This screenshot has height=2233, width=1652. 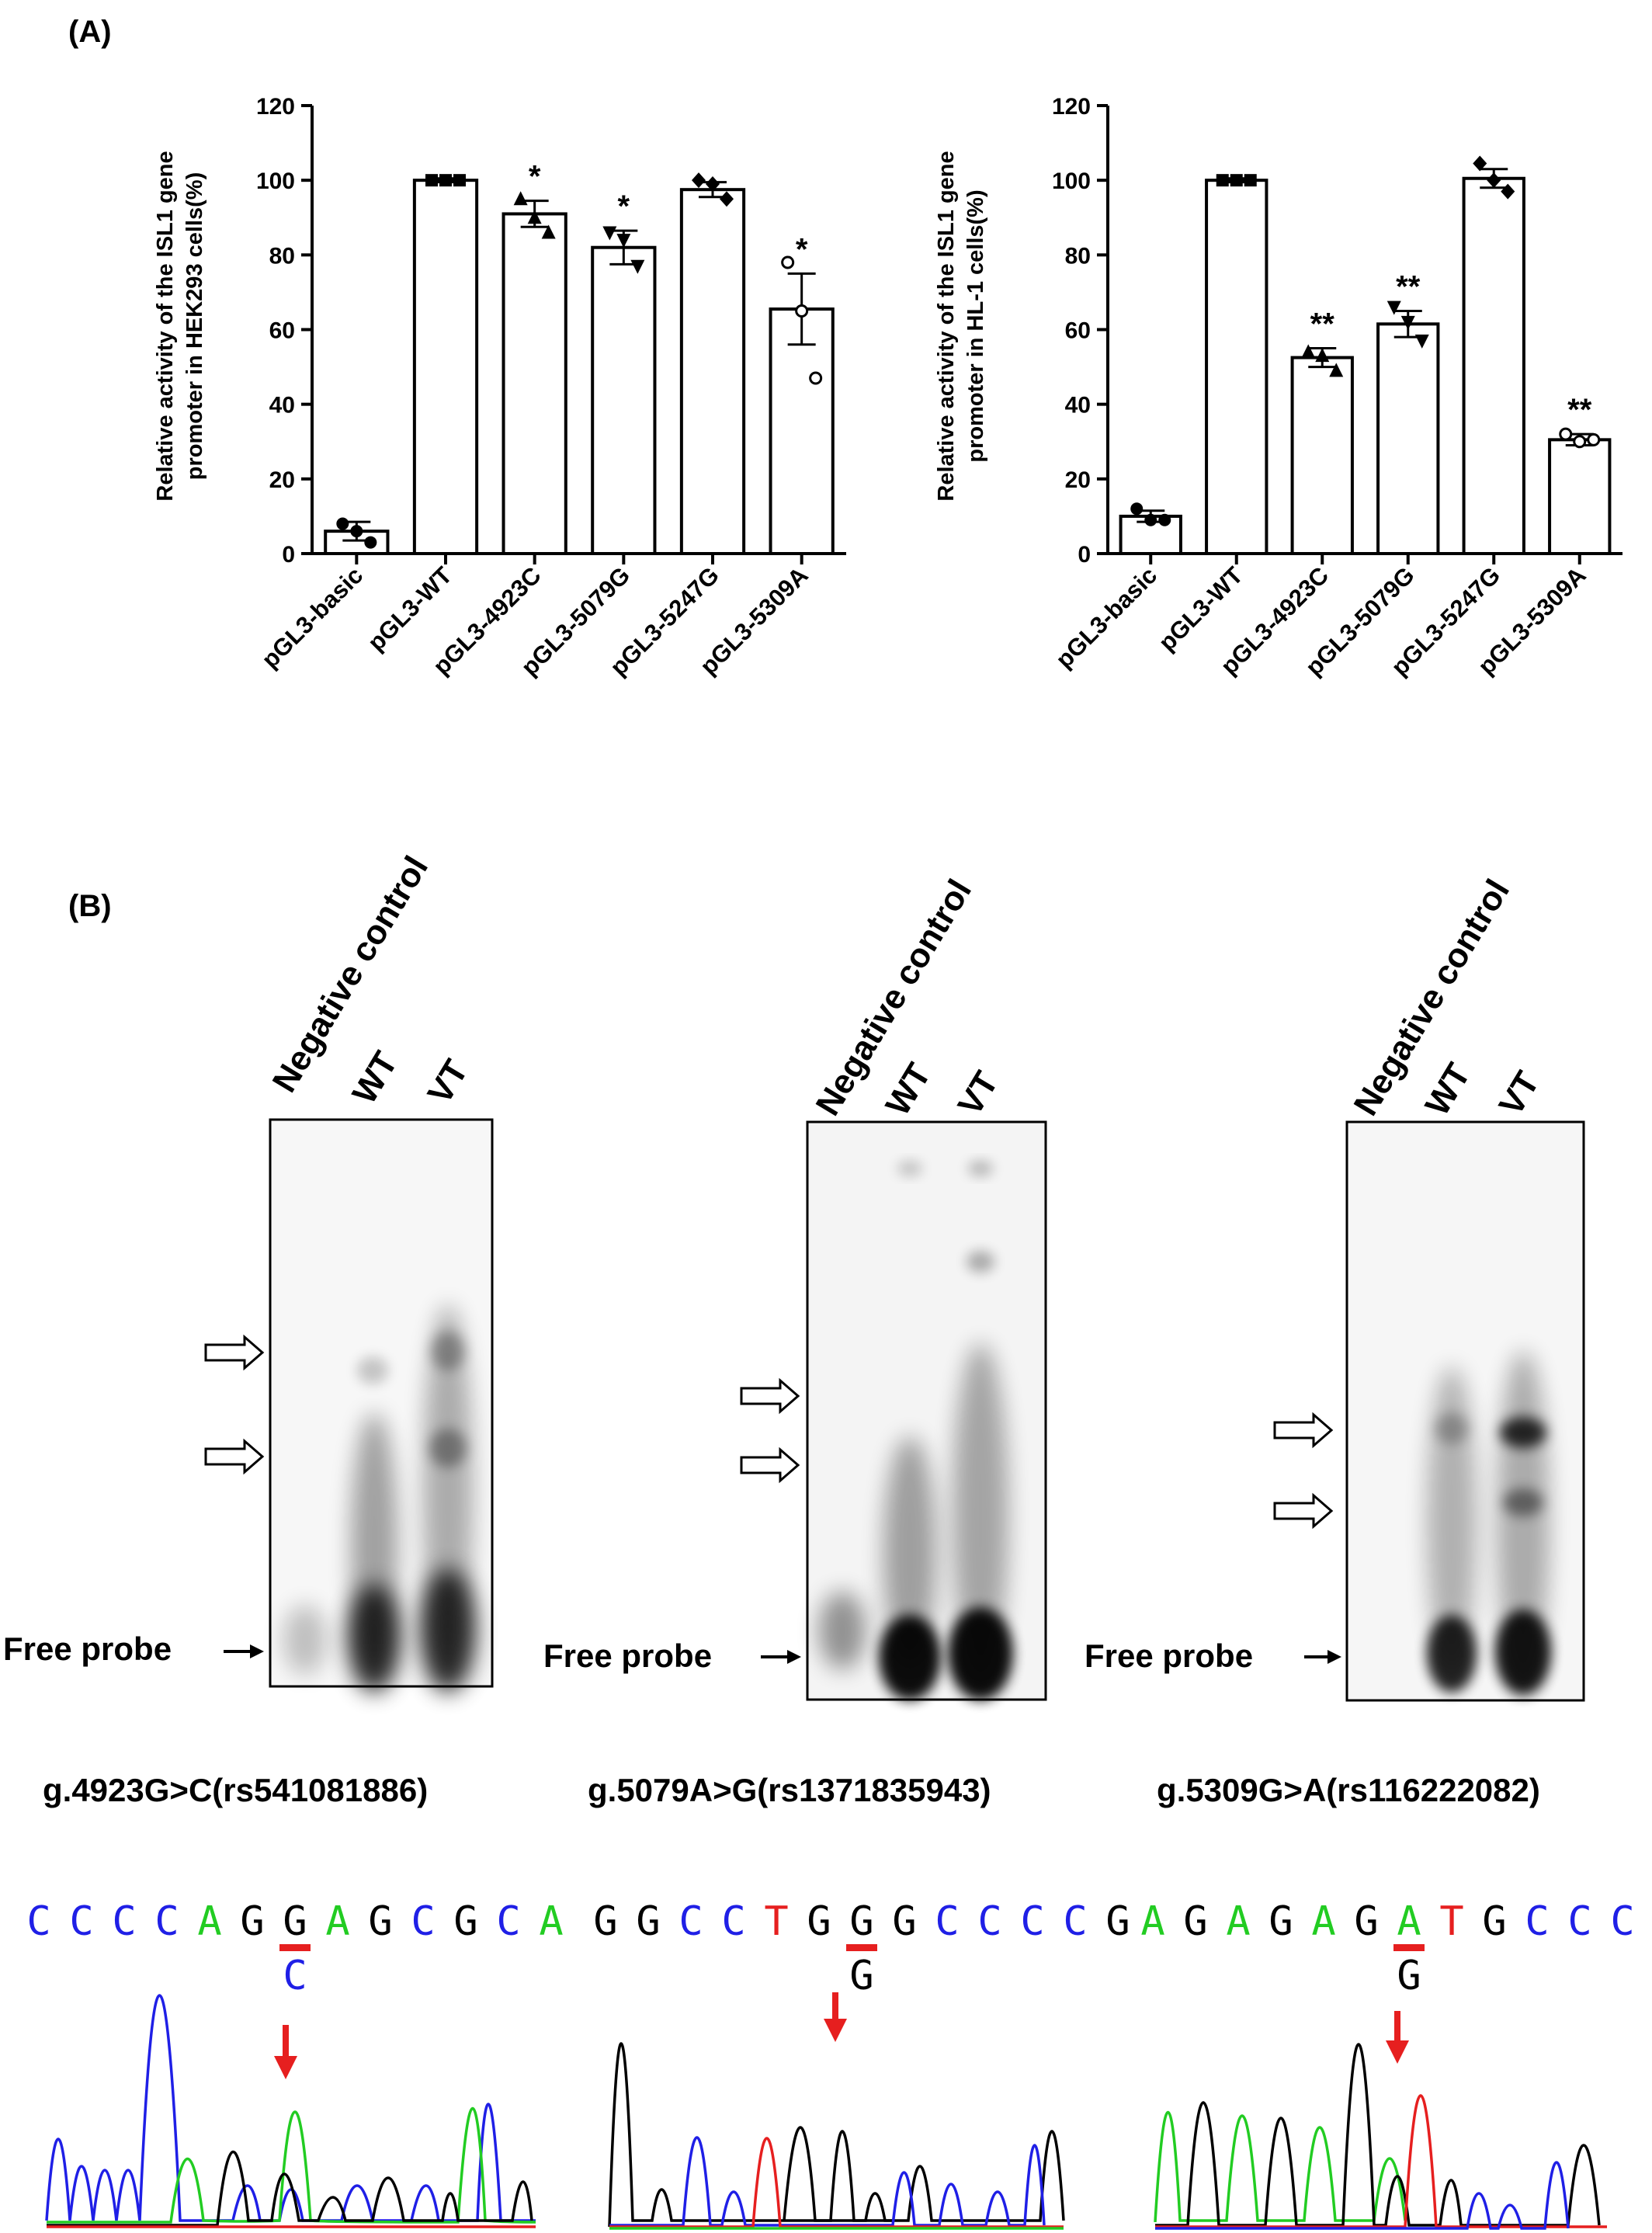 What do you see at coordinates (194, 326) in the screenshot?
I see `chart-hek293-ylabel-line2: promoter in HEK293 cells(%)` at bounding box center [194, 326].